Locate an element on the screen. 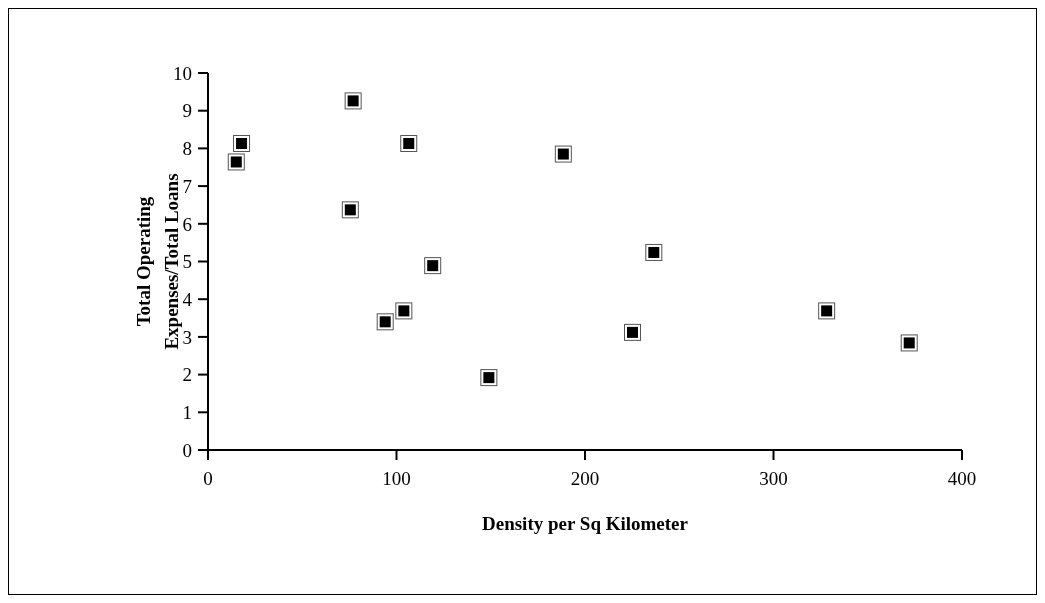  y-tick-label: 4 is located at coordinates (187, 299).